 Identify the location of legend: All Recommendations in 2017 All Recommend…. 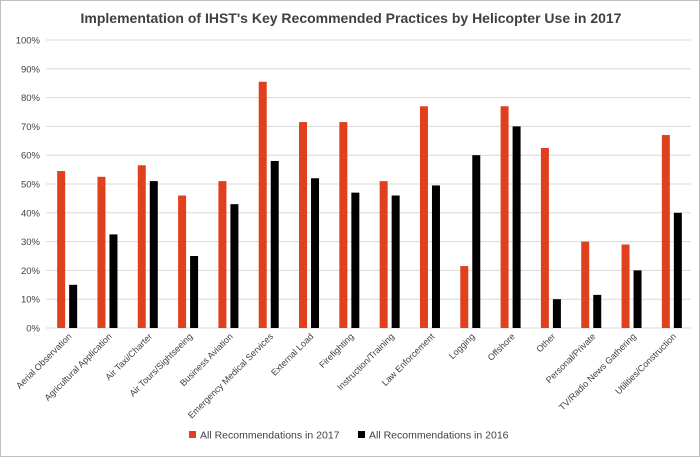
(349, 436).